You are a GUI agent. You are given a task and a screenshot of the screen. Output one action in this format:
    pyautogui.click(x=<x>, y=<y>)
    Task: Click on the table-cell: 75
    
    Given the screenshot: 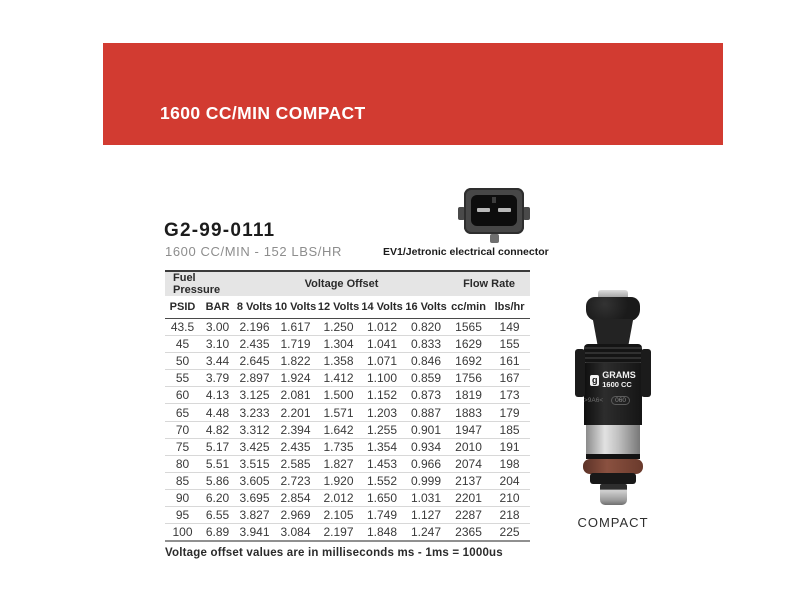 What is the action you would take?
    pyautogui.click(x=182, y=446)
    